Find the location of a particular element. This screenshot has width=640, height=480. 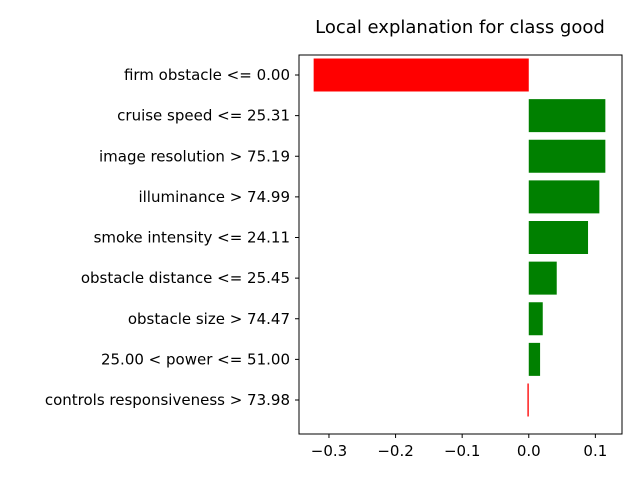

x-tick-label: 0.0 is located at coordinates (529, 451).